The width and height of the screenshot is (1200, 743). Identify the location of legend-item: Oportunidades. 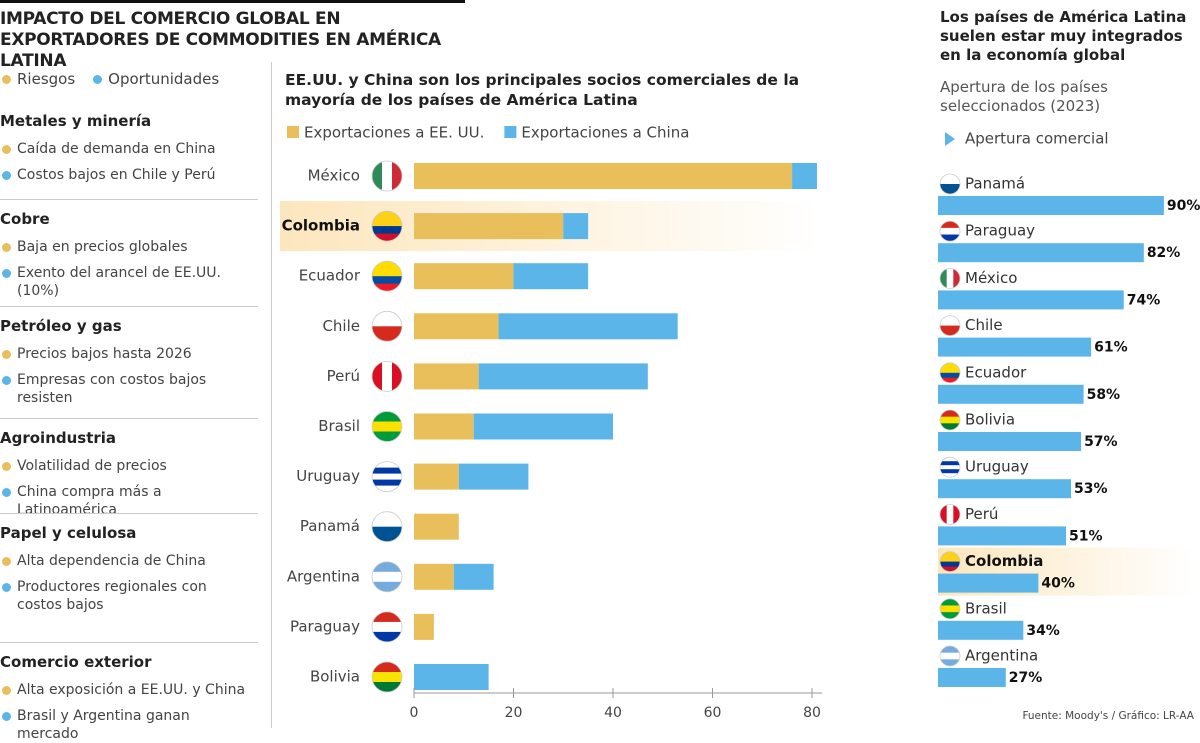
(155, 79).